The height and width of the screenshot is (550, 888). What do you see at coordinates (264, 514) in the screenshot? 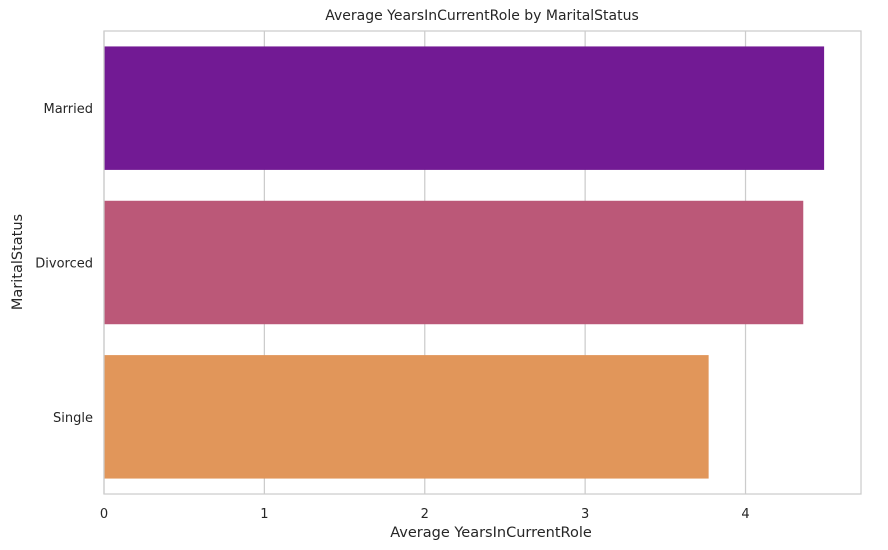
I see `x-tick-label: 1` at bounding box center [264, 514].